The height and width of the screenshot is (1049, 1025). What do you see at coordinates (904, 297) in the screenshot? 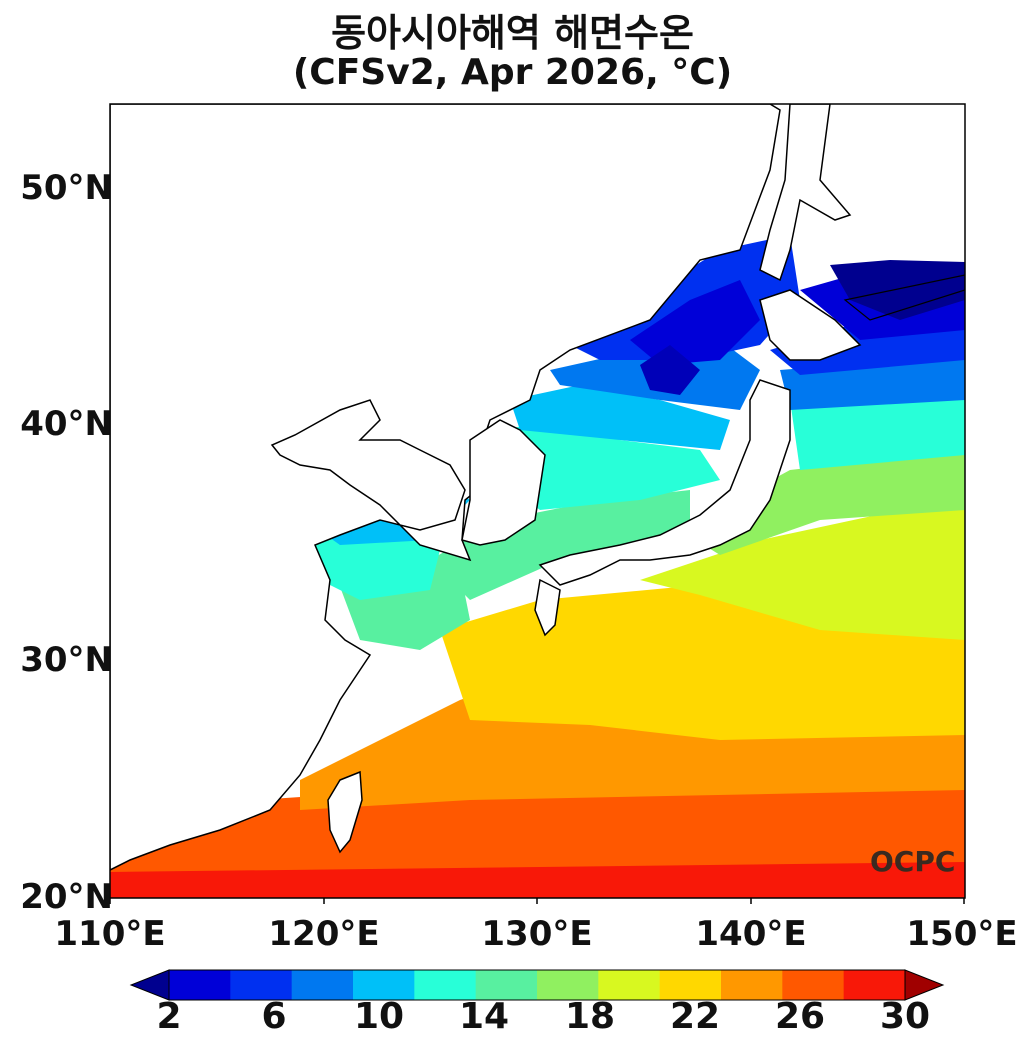
I see `kuril-islands` at bounding box center [904, 297].